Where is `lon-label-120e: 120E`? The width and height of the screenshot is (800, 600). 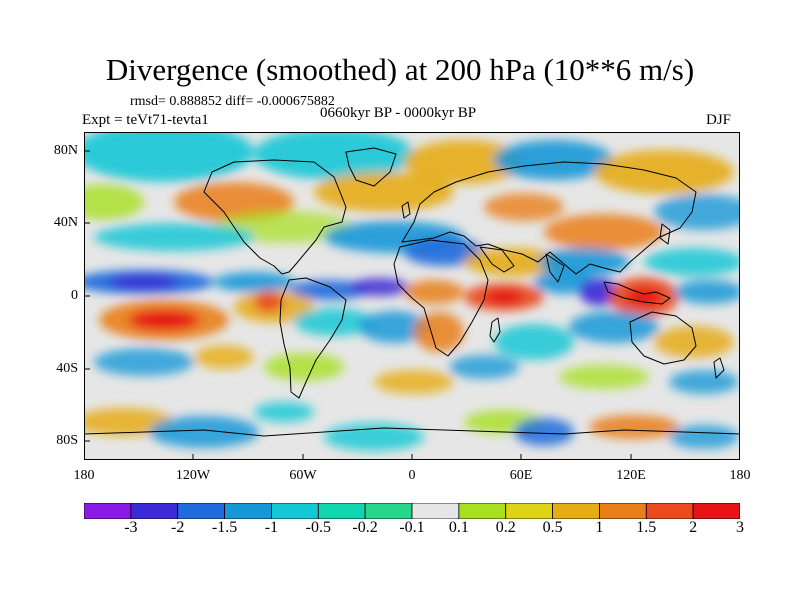 lon-label-120e: 120E is located at coordinates (631, 475).